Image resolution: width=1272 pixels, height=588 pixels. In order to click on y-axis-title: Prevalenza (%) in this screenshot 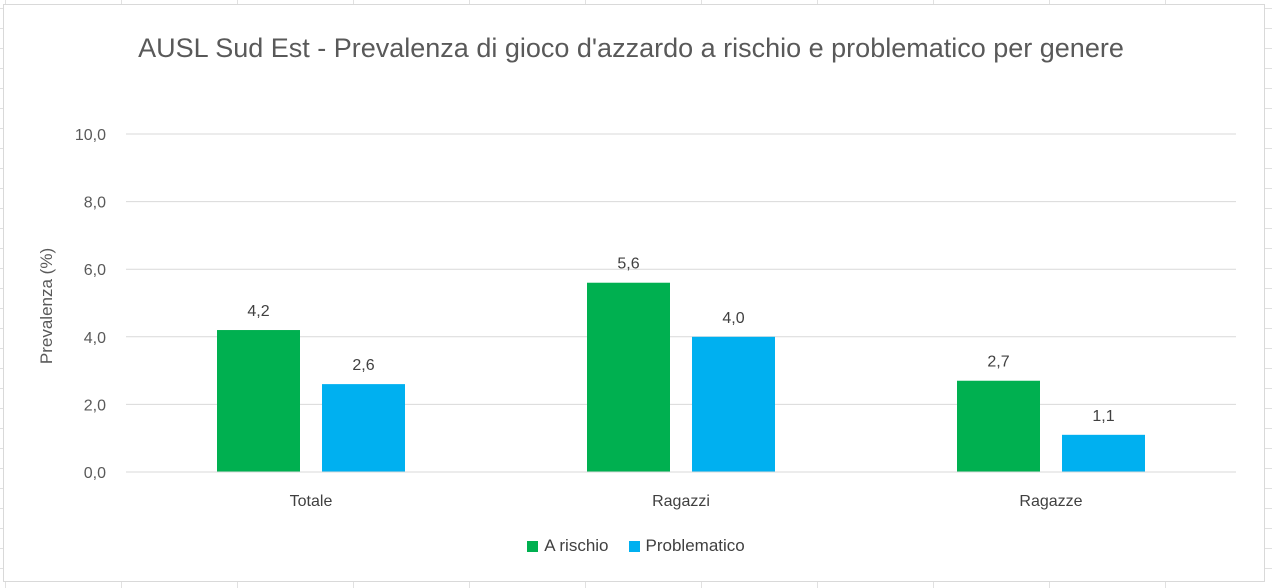, I will do `click(46, 306)`.